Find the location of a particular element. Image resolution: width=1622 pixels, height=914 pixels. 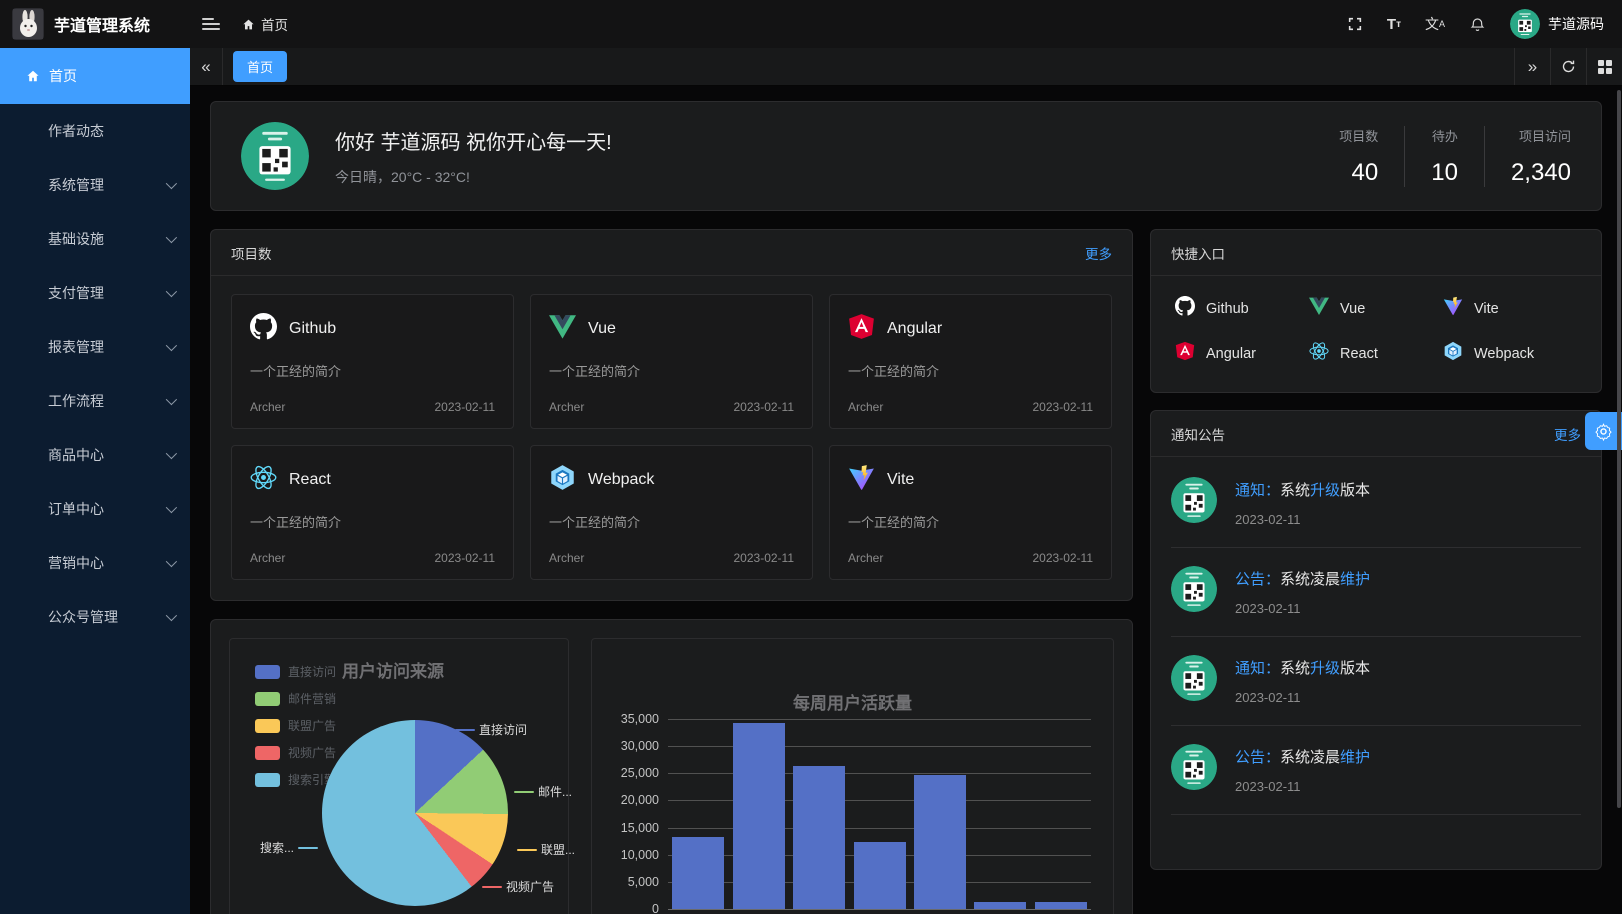

tab-bar: « 首页 » is located at coordinates (906, 67).